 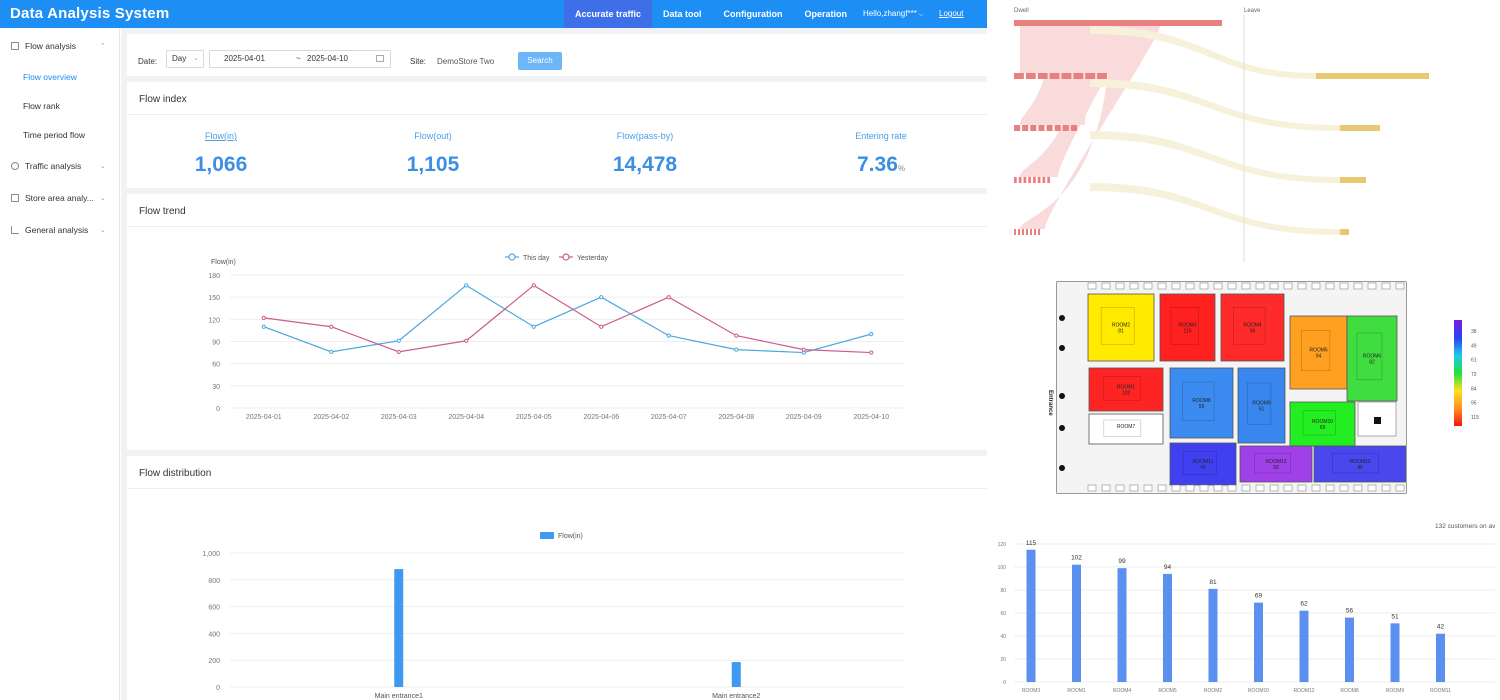 What do you see at coordinates (1275, 462) in the screenshot?
I see `room-name: ROOM12` at bounding box center [1275, 462].